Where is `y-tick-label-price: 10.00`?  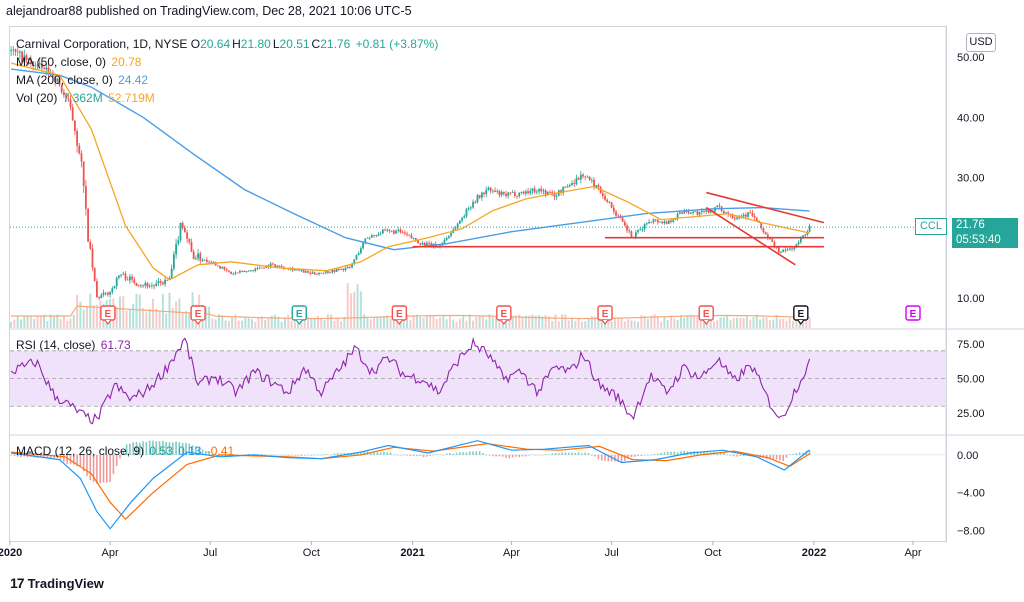
y-tick-label-price: 10.00 is located at coordinates (971, 299).